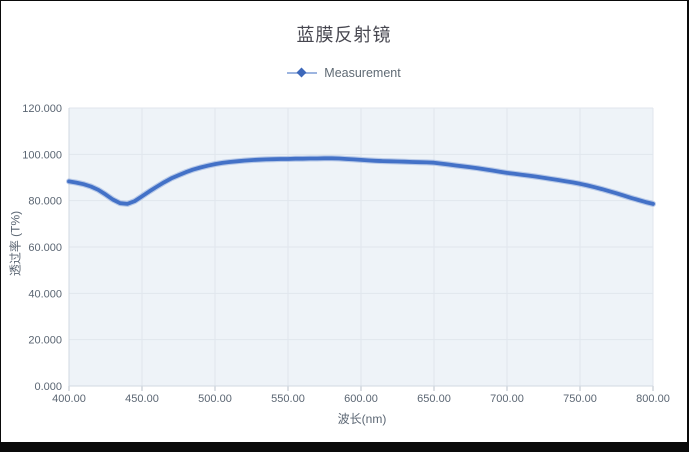 This screenshot has height=452, width=689. Describe the element at coordinates (361, 181) in the screenshot. I see `measurement-curve` at that location.